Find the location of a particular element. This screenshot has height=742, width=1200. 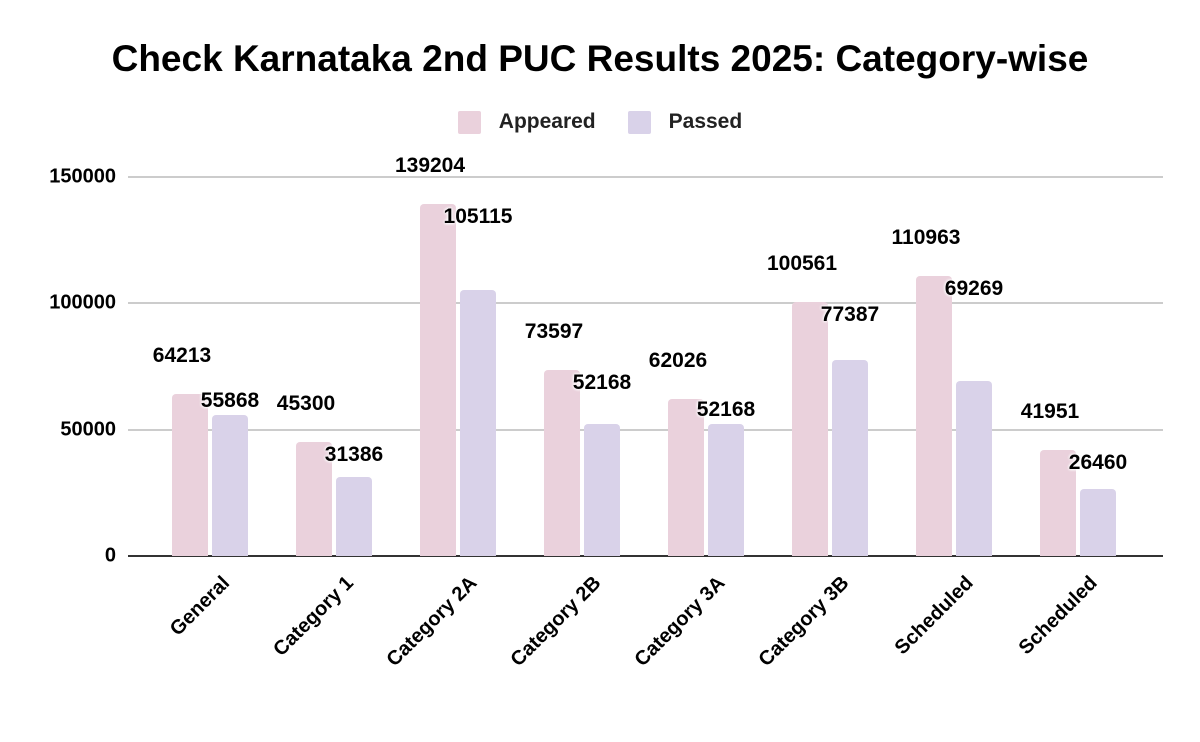

x-tick-label: Category 2B is located at coordinates (556, 621).